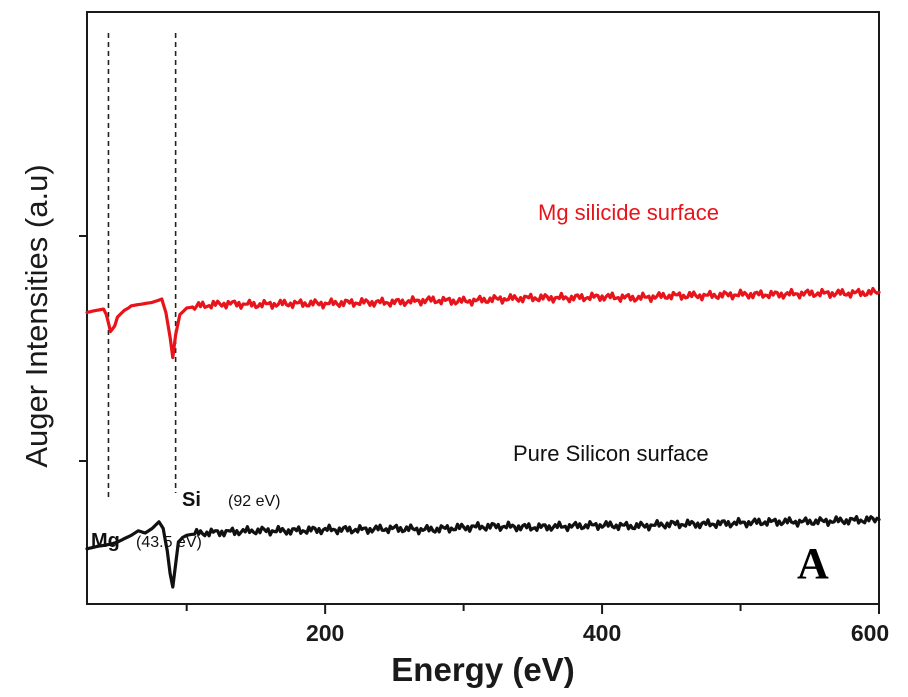 This screenshot has height=697, width=908. I want to click on x-axis-ticks: 200 400 600, so click(537, 625).